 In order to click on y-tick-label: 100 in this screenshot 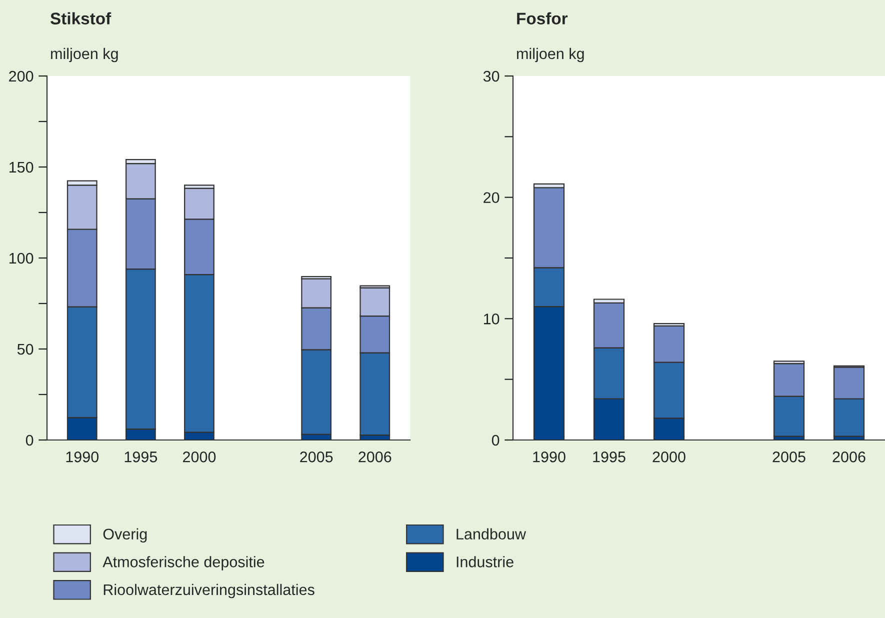, I will do `click(21, 258)`.